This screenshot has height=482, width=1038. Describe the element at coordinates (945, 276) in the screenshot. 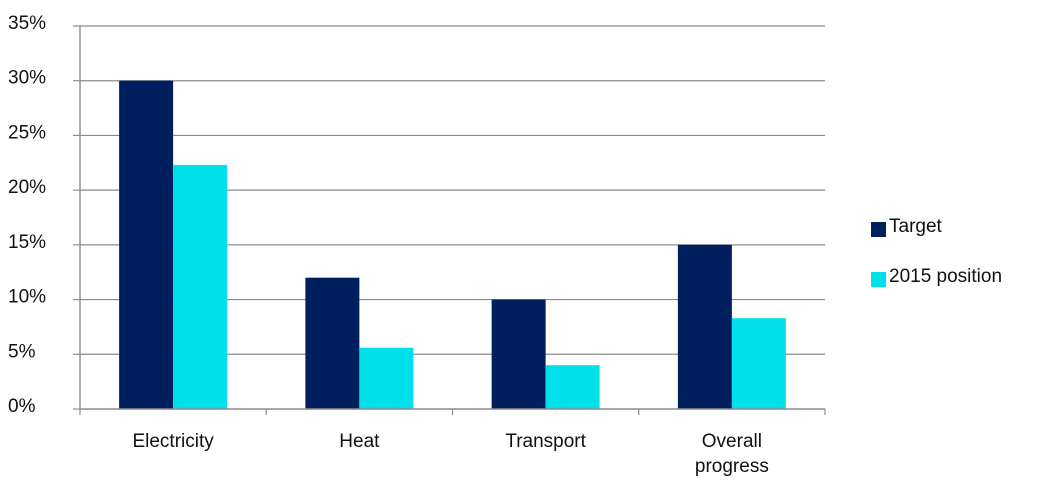

I see `legend-label: 2015 position` at that location.